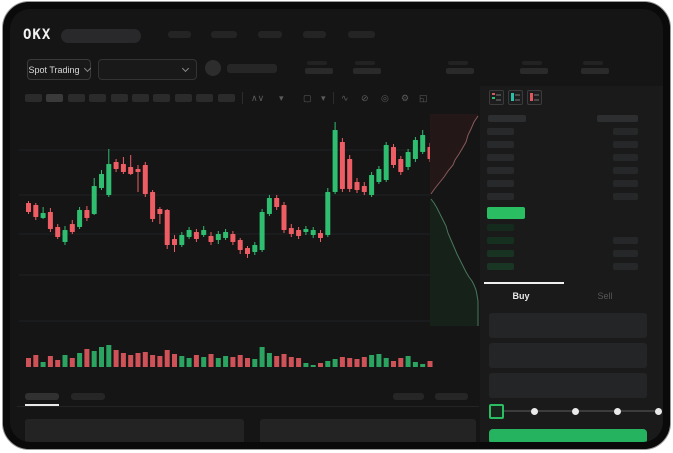  I want to click on tab-sell-label: Sell, so click(605, 296).